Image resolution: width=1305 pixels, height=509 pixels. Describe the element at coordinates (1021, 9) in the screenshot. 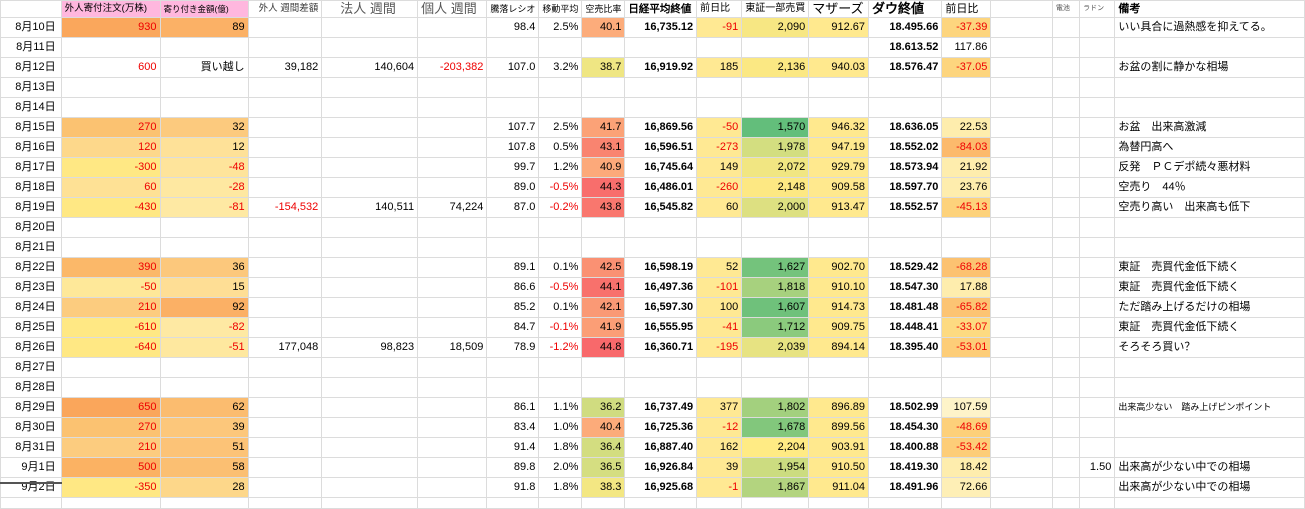

I see `column-header-sp` at that location.